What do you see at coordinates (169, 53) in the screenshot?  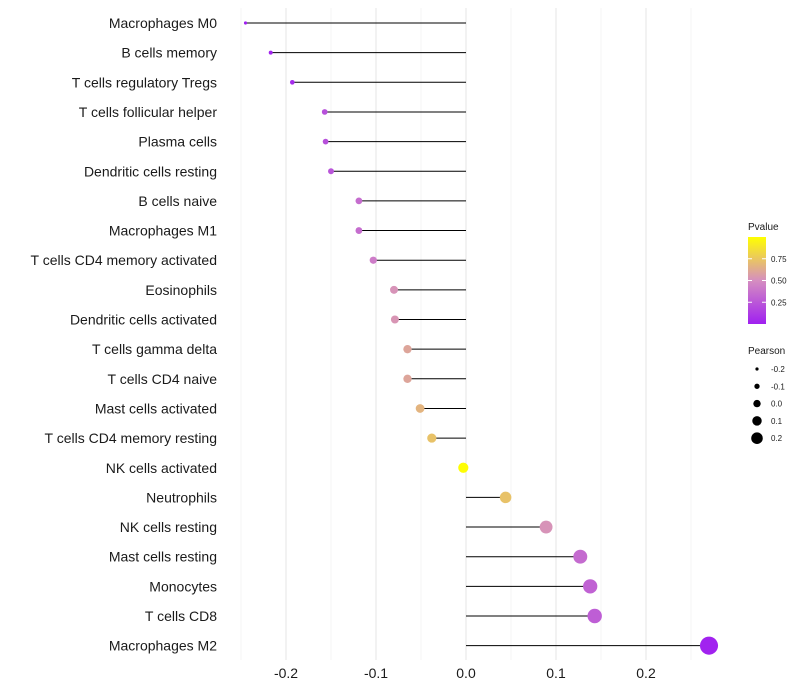 I see `category-label: B cells memory` at bounding box center [169, 53].